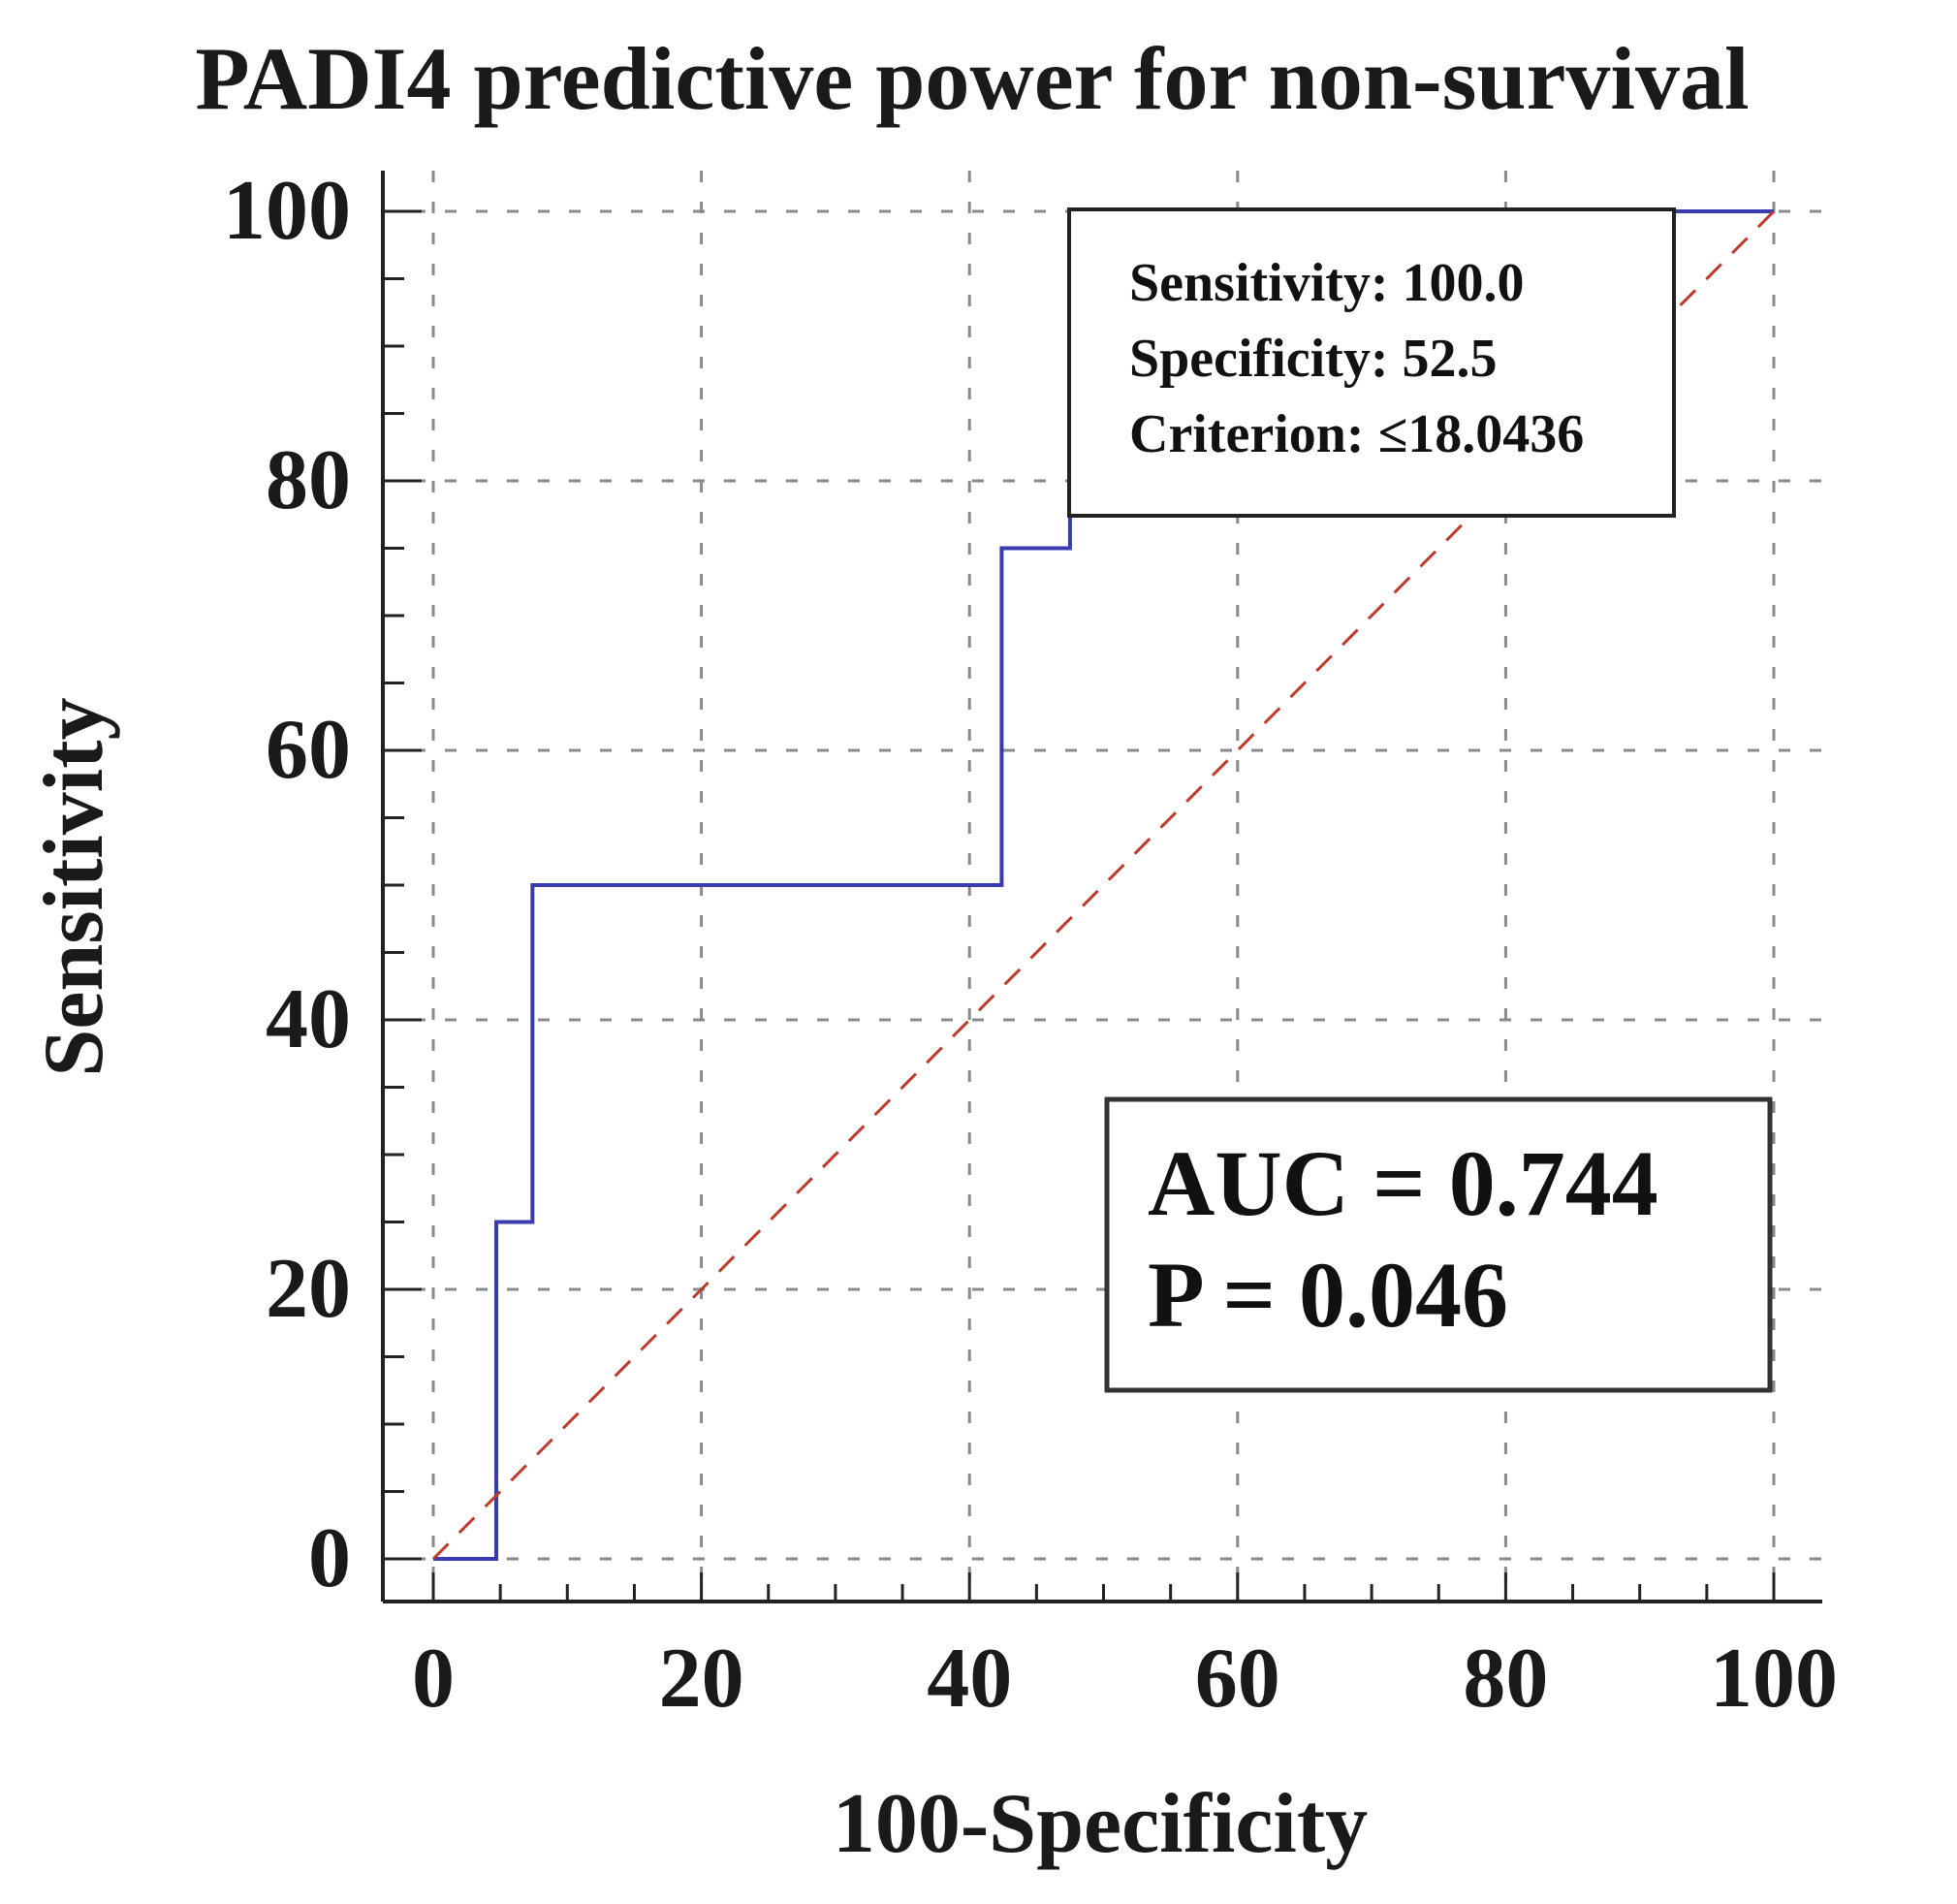 This screenshot has width=1957, height=1904. I want to click on criterion-box-frame, so click(1372, 362).